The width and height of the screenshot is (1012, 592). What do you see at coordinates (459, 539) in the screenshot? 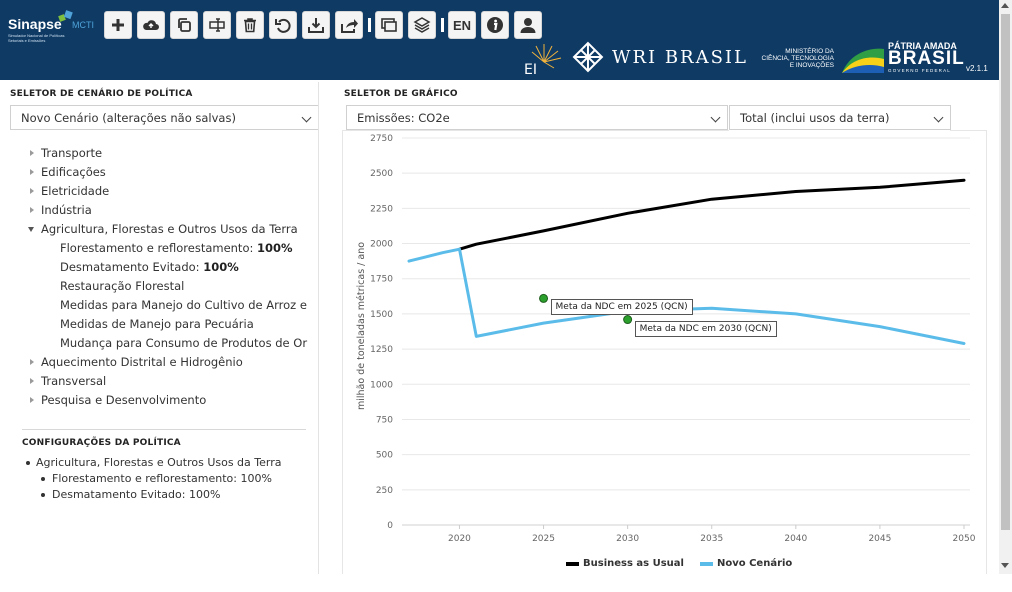
I see `x-tick-label: 2020` at bounding box center [459, 539].